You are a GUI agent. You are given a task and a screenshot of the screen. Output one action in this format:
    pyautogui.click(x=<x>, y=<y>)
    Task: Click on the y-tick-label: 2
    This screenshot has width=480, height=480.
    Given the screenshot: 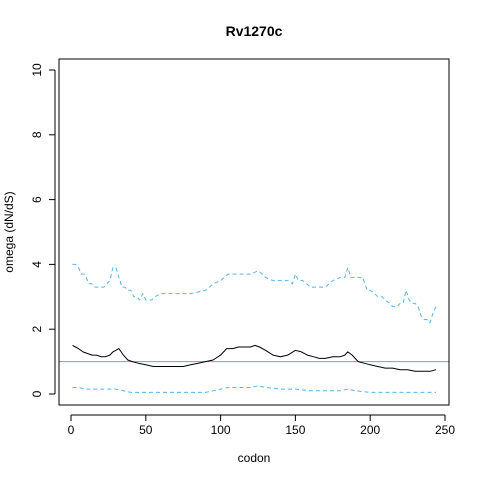 What is the action you would take?
    pyautogui.click(x=37, y=329)
    